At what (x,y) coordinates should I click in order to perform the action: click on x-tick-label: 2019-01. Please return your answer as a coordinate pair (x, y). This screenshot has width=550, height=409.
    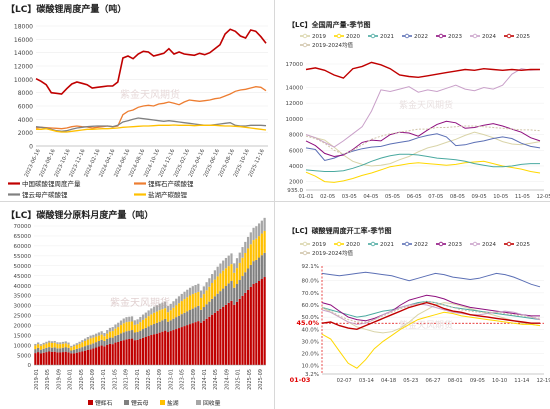
    Looking at the image, I should click on (37, 379).